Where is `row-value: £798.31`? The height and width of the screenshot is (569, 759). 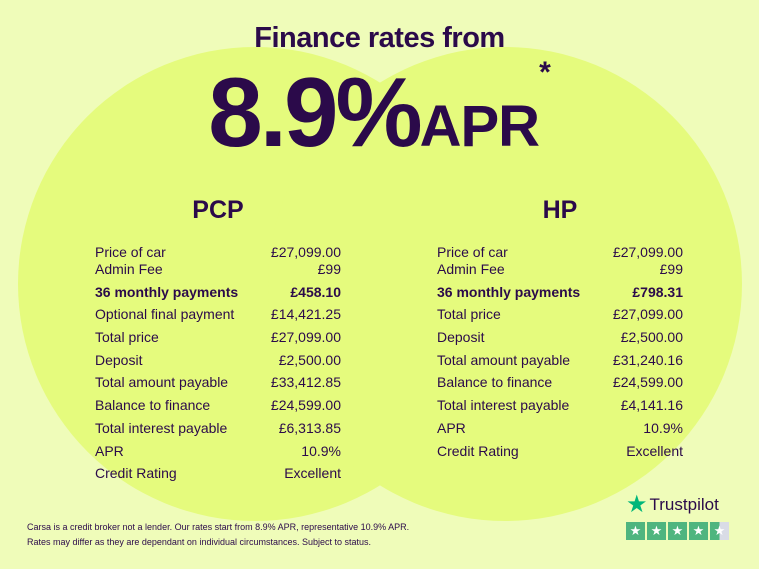
row-value: £798.31 is located at coordinates (657, 291).